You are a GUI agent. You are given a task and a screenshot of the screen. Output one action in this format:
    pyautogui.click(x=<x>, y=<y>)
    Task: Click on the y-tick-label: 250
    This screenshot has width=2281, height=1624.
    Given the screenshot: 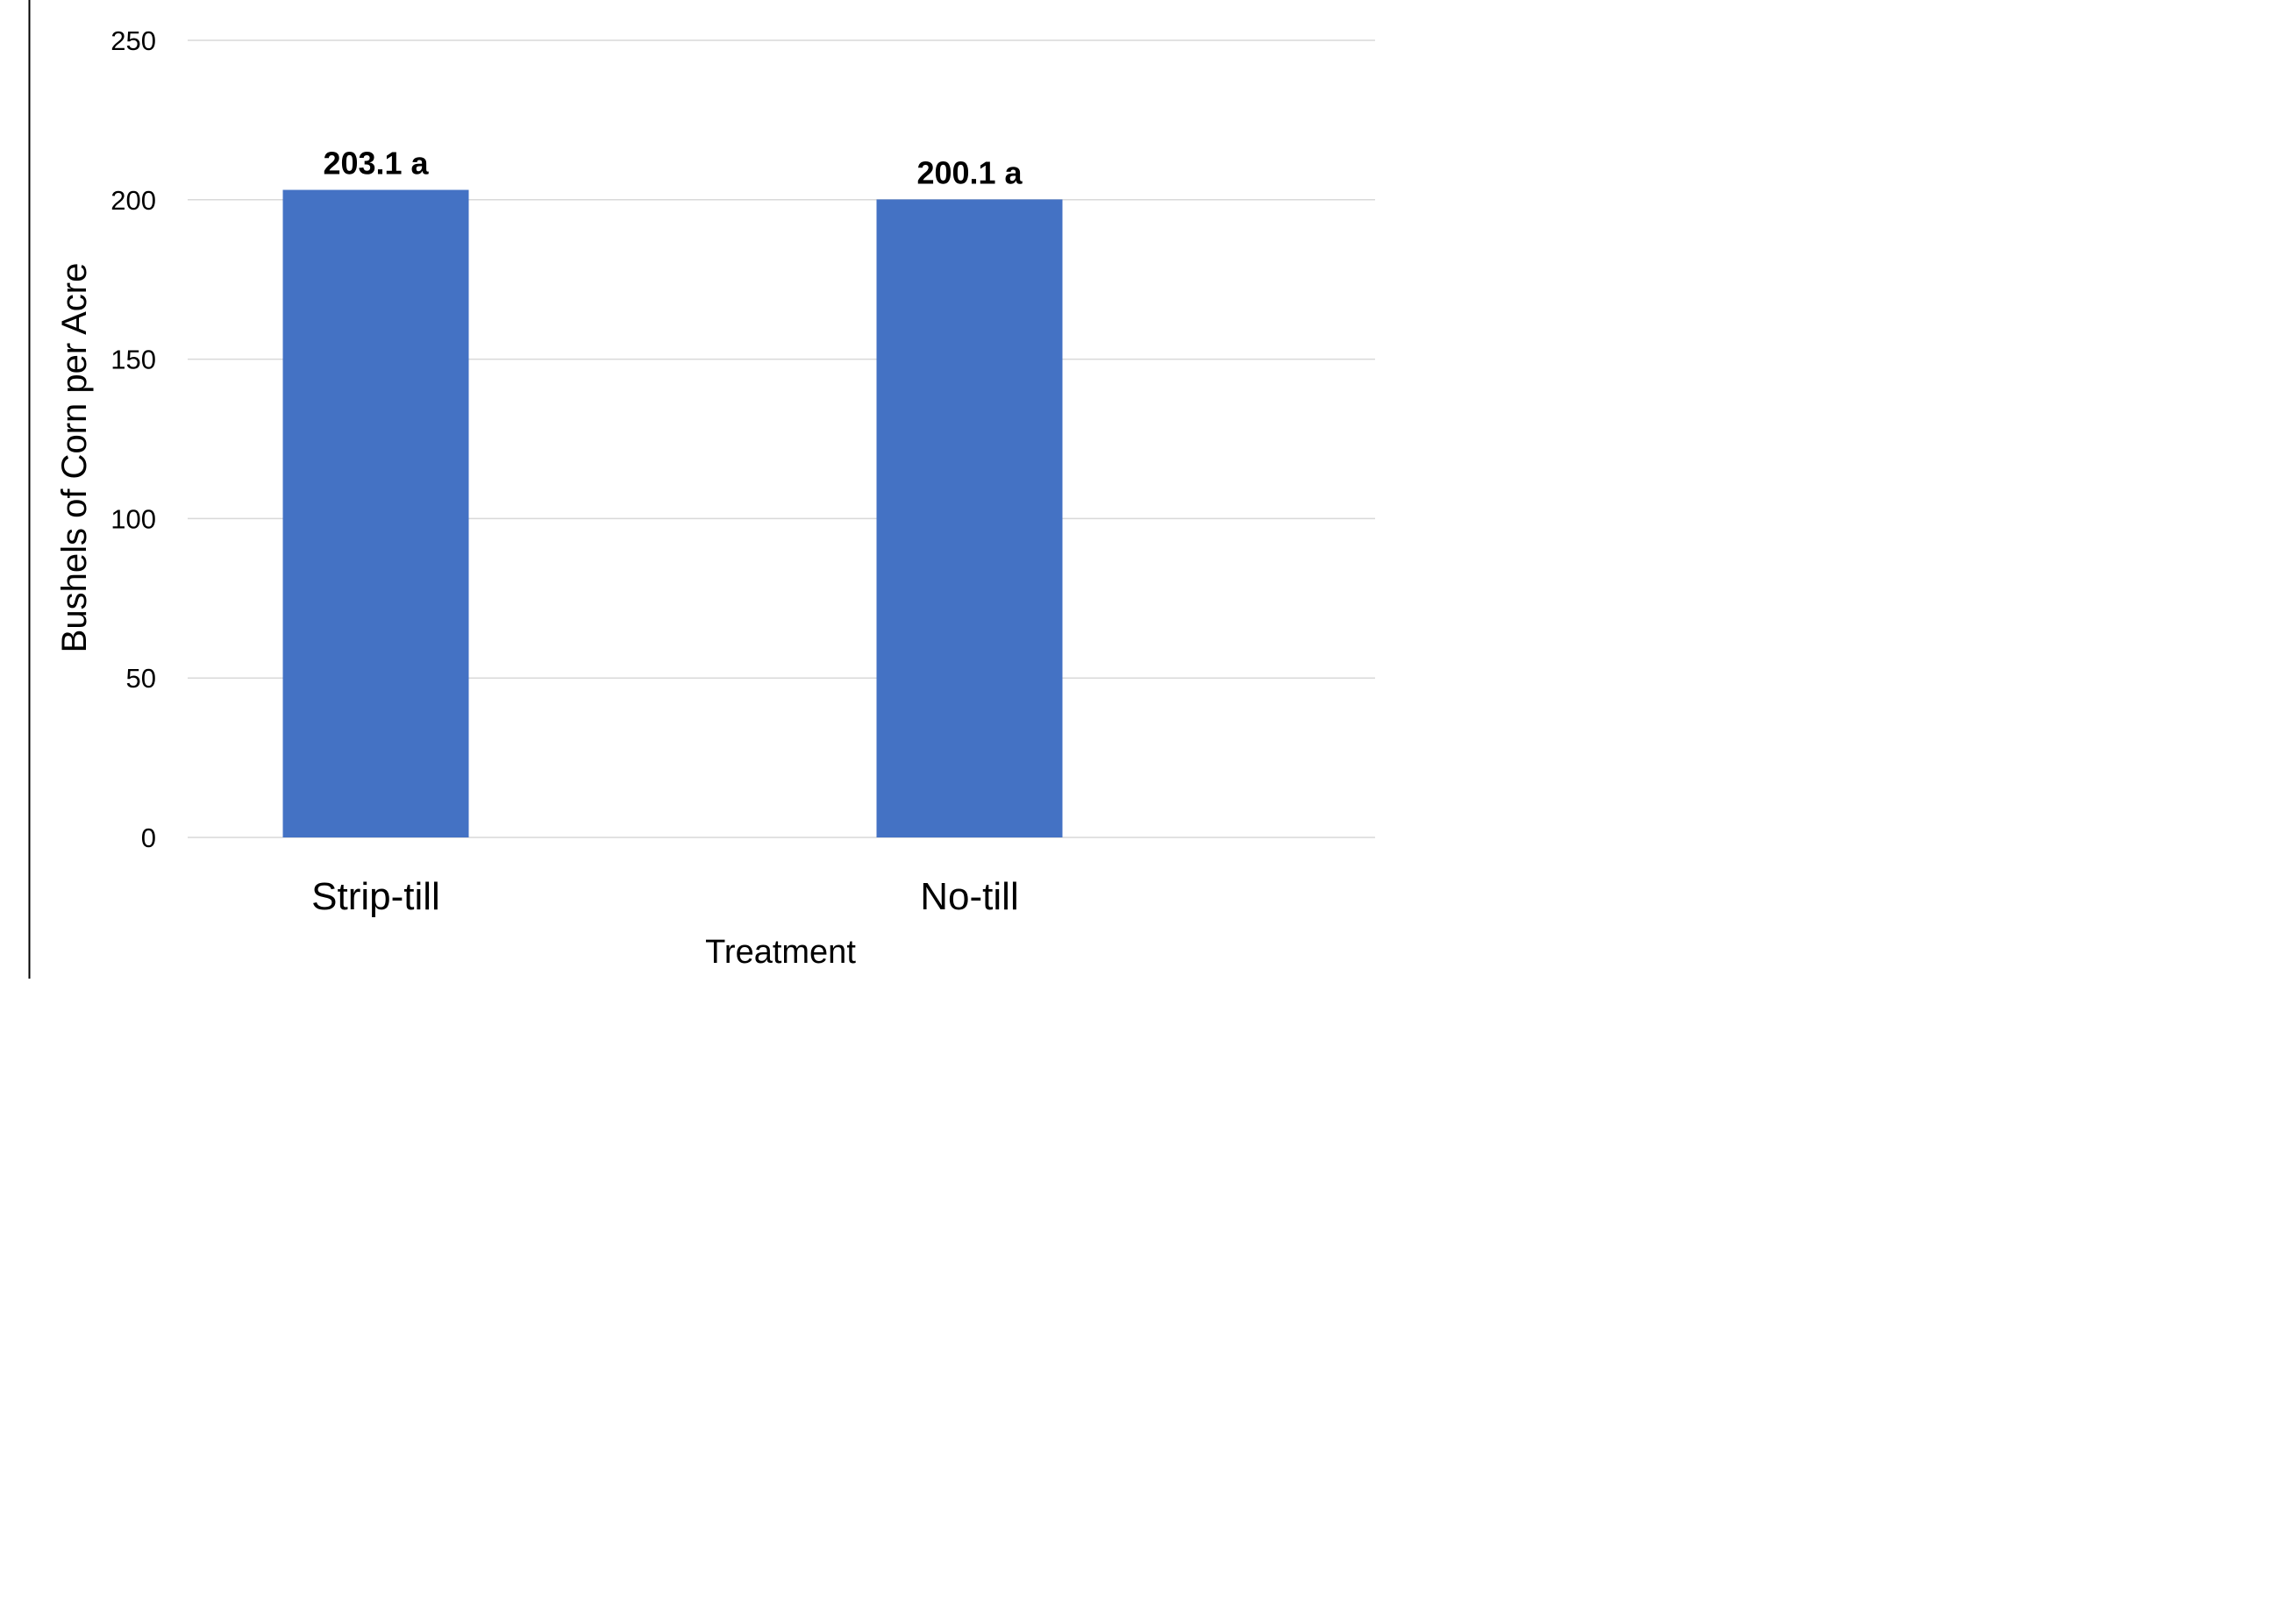 What is the action you would take?
    pyautogui.click(x=133, y=41)
    